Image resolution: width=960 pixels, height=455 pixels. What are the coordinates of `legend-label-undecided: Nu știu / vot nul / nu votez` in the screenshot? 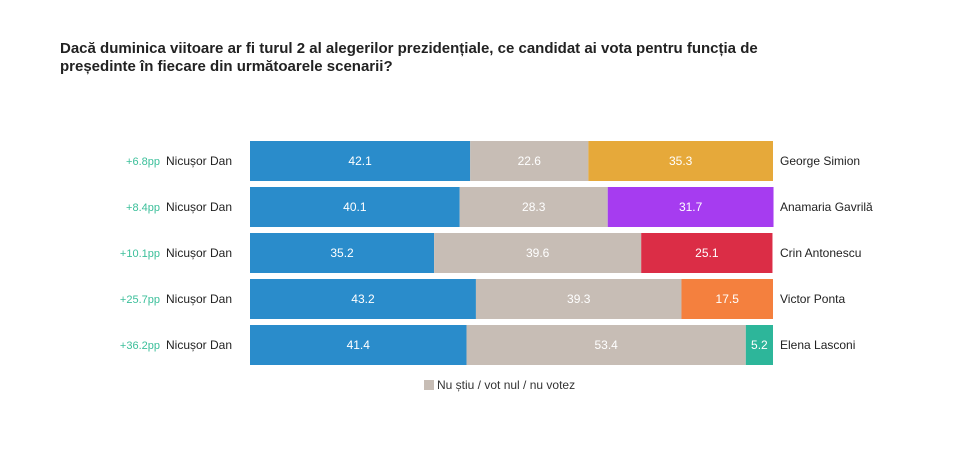 It's located at (506, 385).